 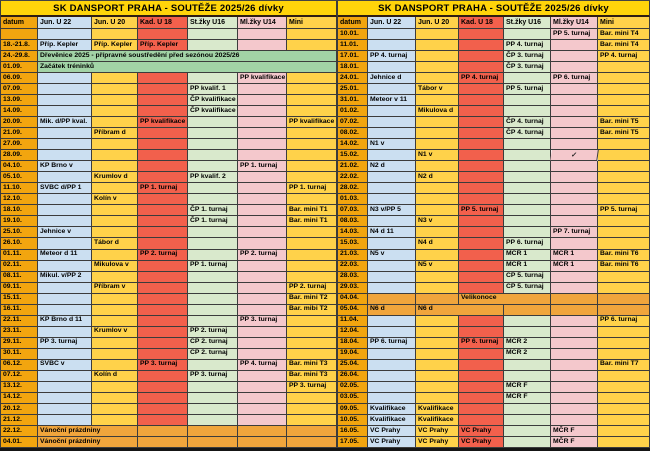 I want to click on event-cell: PP 6. turnaj, so click(x=574, y=79).